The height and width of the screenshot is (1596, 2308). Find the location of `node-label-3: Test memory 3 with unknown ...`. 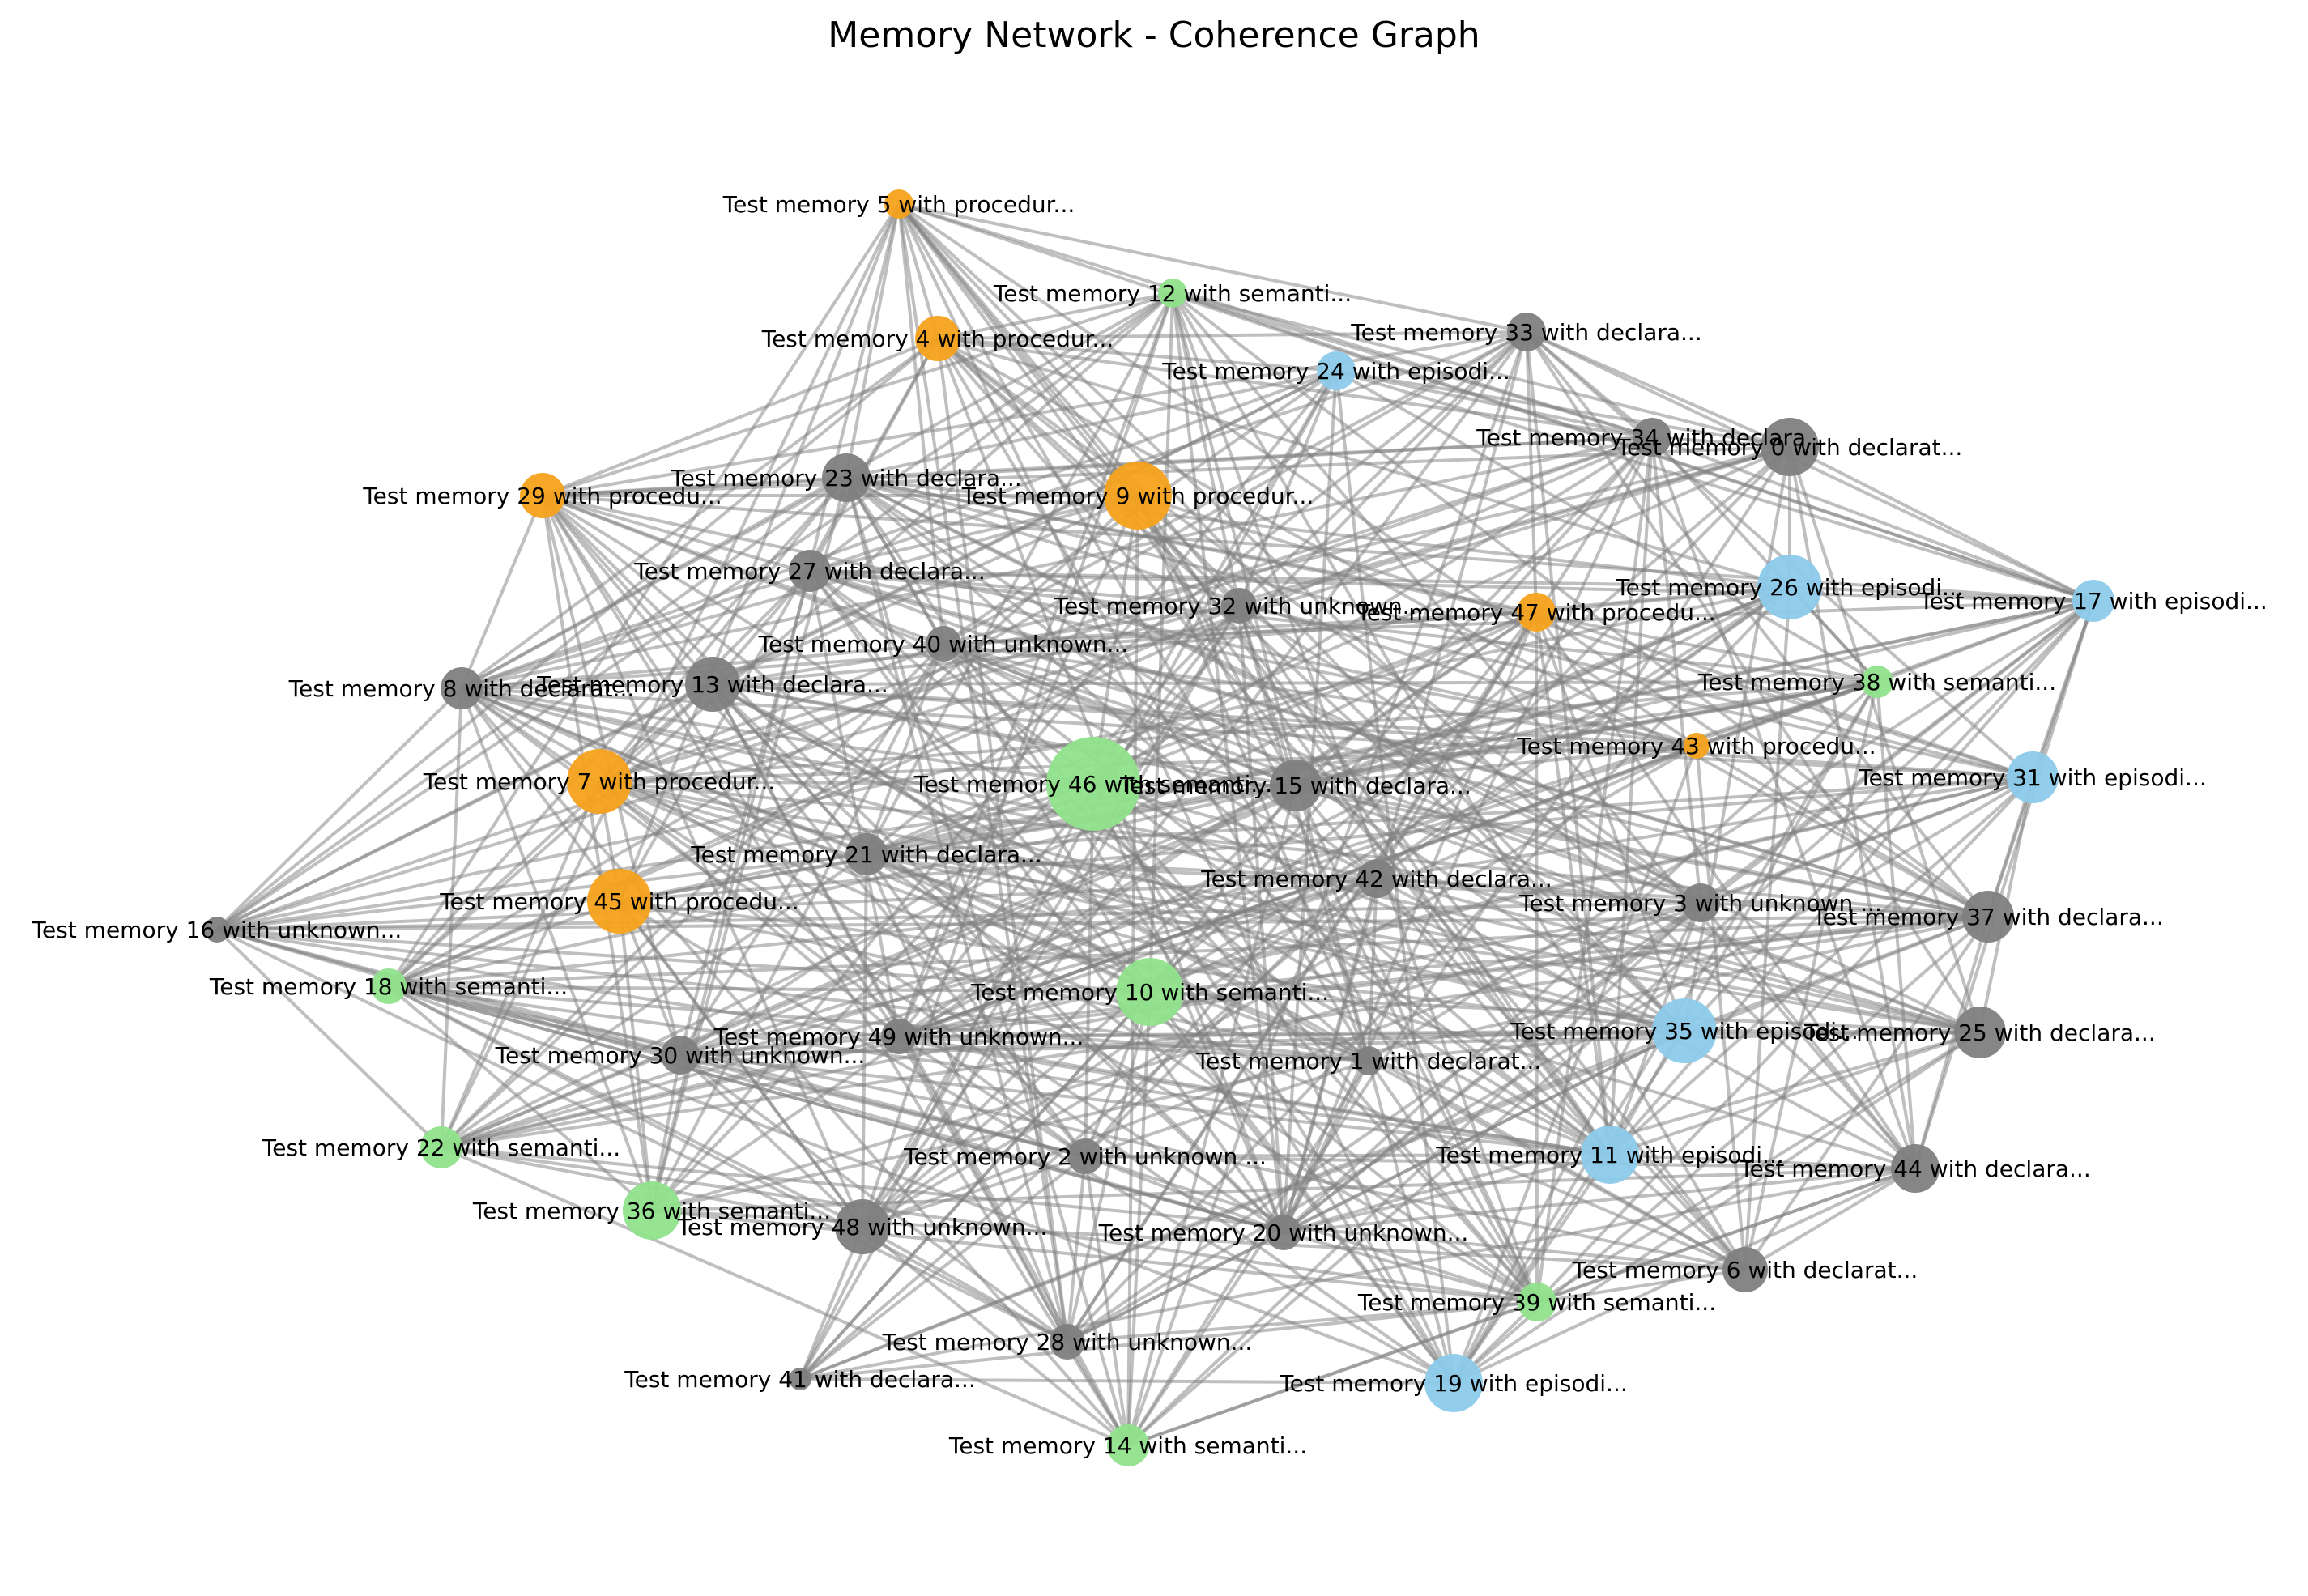

node-label-3: Test memory 3 with unknown ... is located at coordinates (1700, 903).